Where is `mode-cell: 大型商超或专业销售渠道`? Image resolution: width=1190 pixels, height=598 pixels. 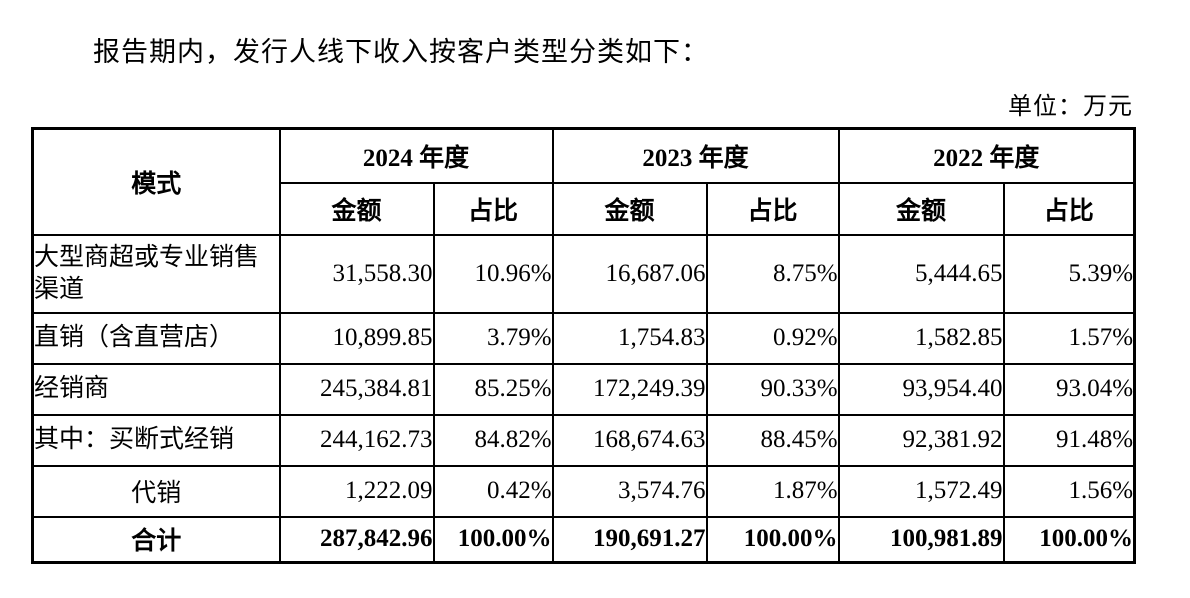
mode-cell: 大型商超或专业销售渠道 is located at coordinates (156, 273).